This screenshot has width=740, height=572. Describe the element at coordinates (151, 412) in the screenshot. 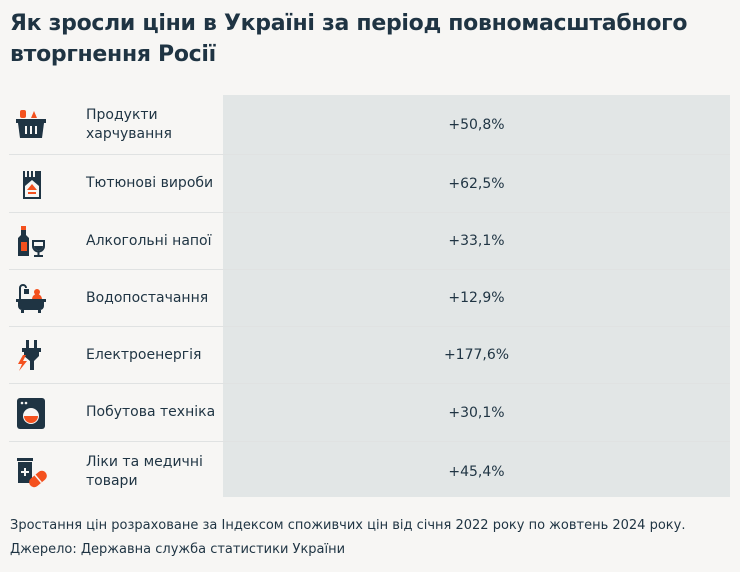

I see `row-label: Побутова техніка` at that location.